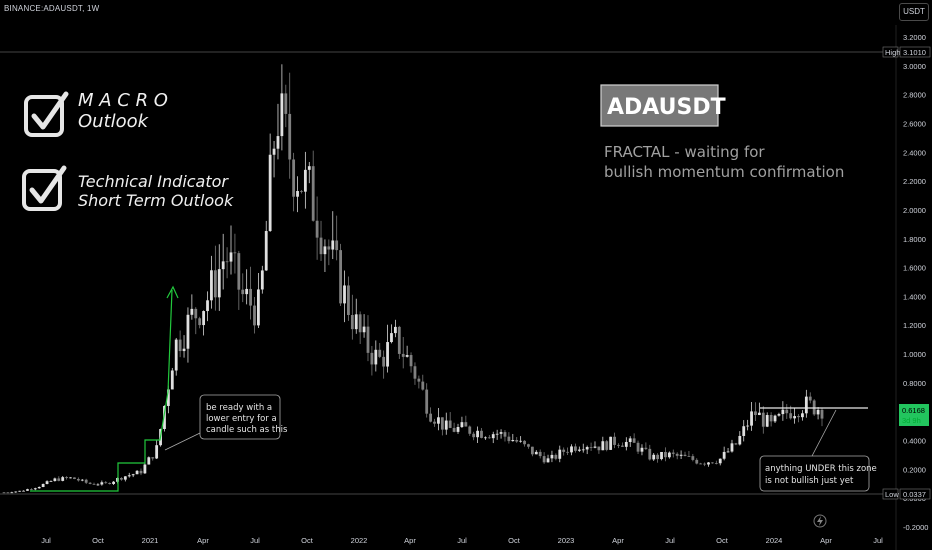  Describe the element at coordinates (150, 540) in the screenshot. I see `x-tick-label: 2021` at that location.